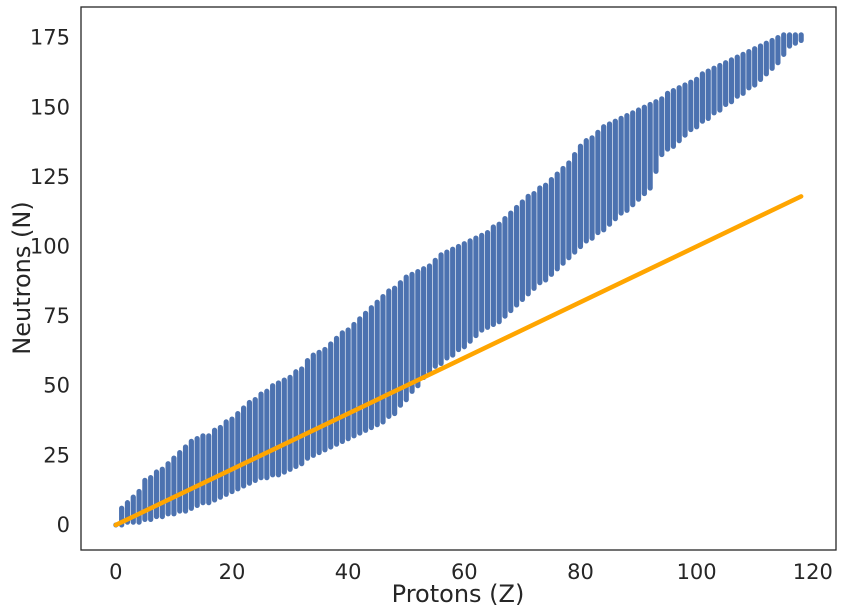 This screenshot has width=868, height=614. I want to click on x-tick-label: 0, so click(115, 572).